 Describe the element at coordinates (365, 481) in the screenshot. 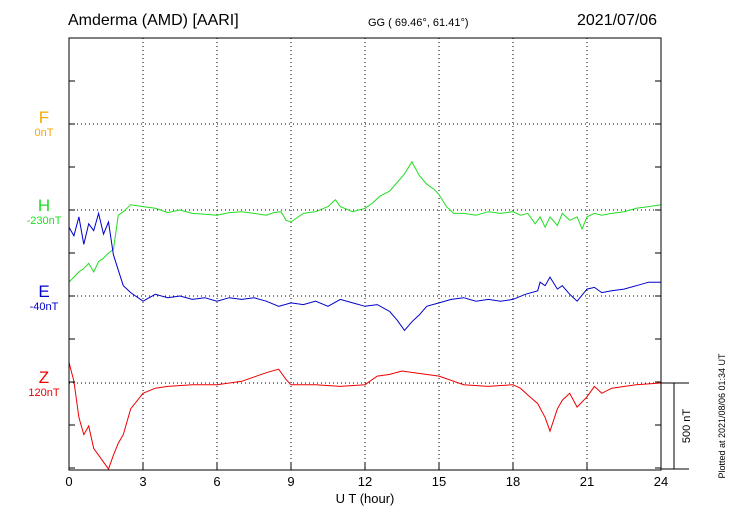

I see `x-tick-label-12: 12` at that location.